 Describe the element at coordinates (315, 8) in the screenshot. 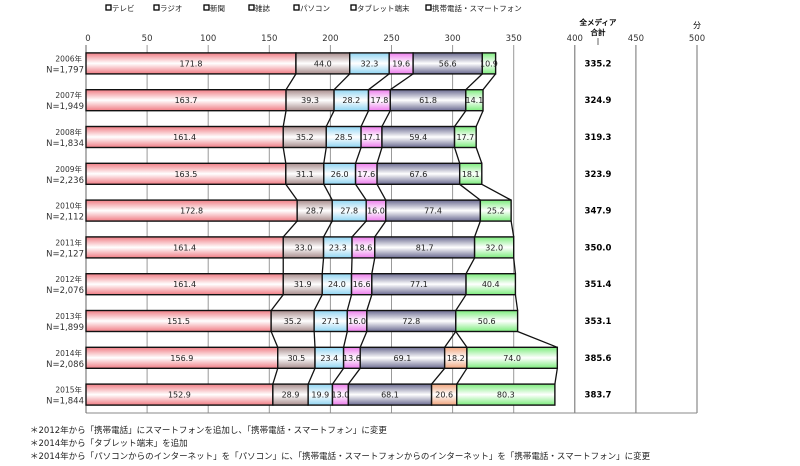

I see `legend-label-4: パソコン` at that location.